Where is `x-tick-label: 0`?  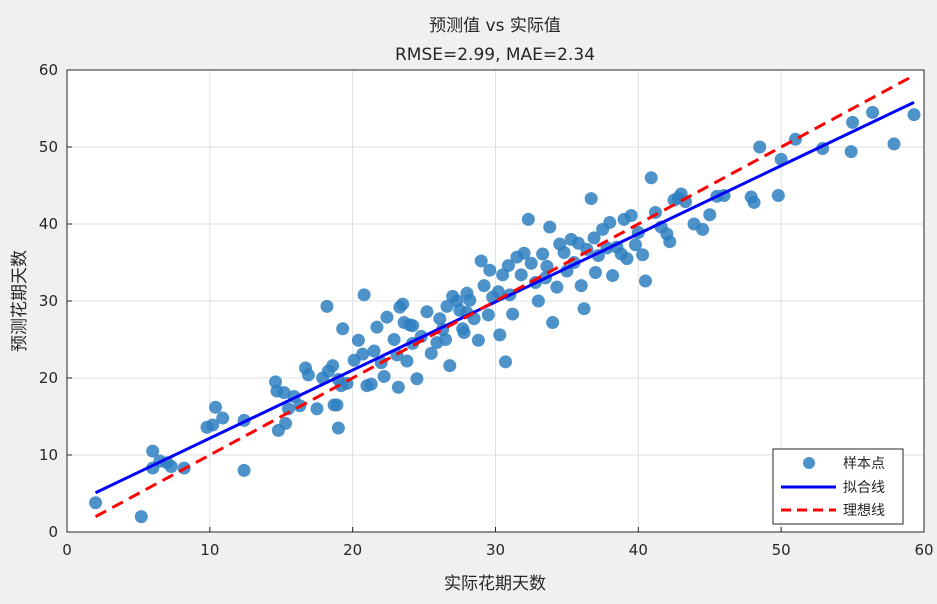
x-tick-label: 0 is located at coordinates (67, 550).